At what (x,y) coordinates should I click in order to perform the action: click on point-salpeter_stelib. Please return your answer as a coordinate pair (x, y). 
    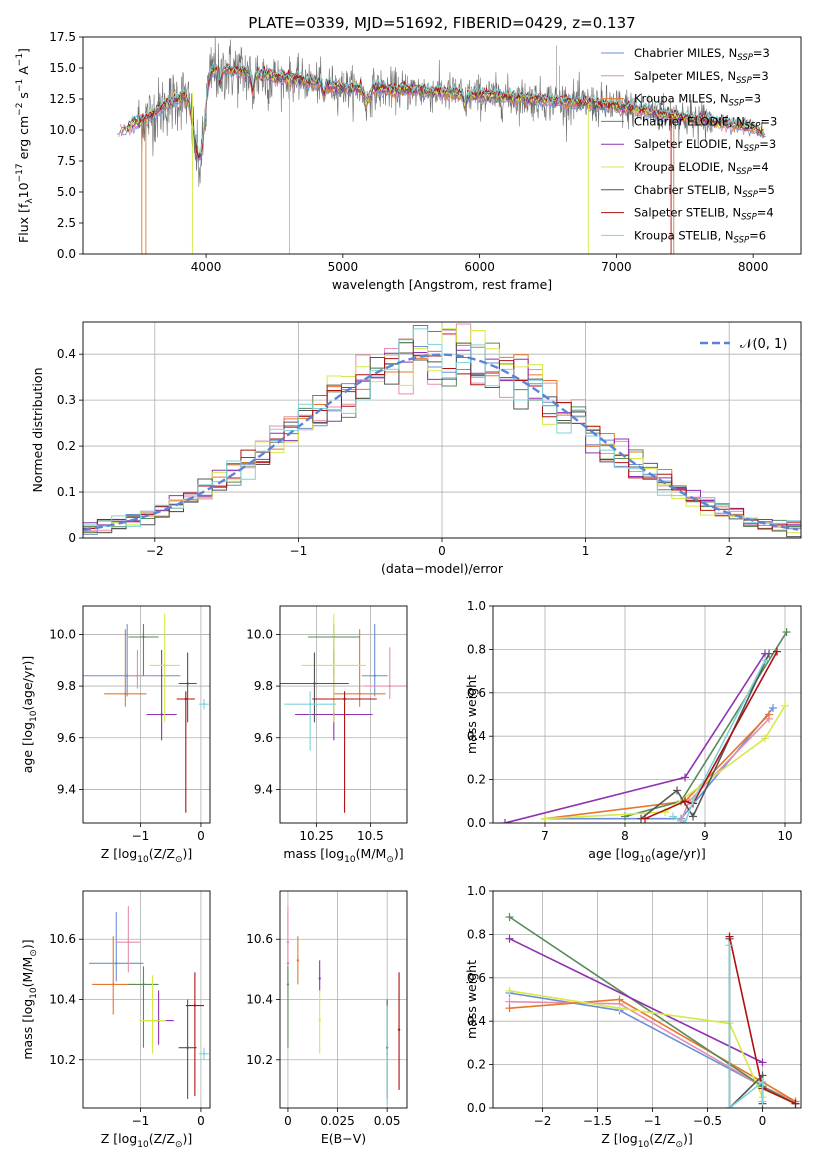
    Looking at the image, I should click on (195, 1005).